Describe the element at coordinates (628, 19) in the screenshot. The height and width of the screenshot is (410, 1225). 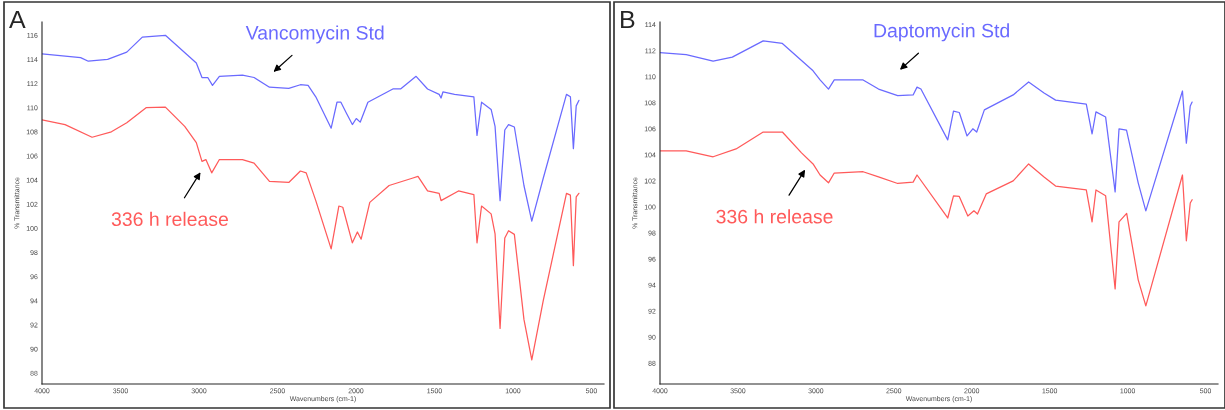
I see `text: B` at that location.